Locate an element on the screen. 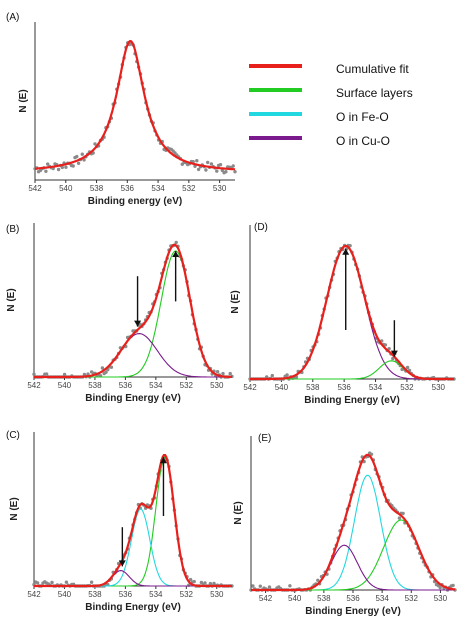 The width and height of the screenshot is (464, 618). panel-label: (A) is located at coordinates (12, 17).